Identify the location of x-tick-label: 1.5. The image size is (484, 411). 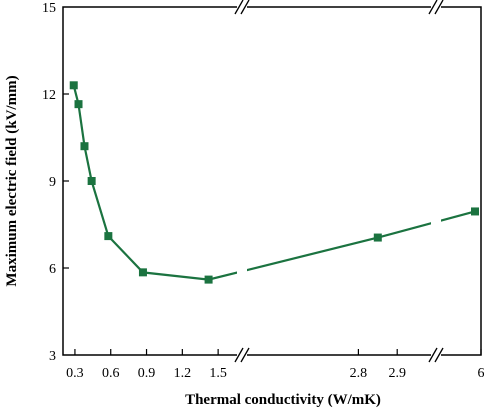
(218, 373).